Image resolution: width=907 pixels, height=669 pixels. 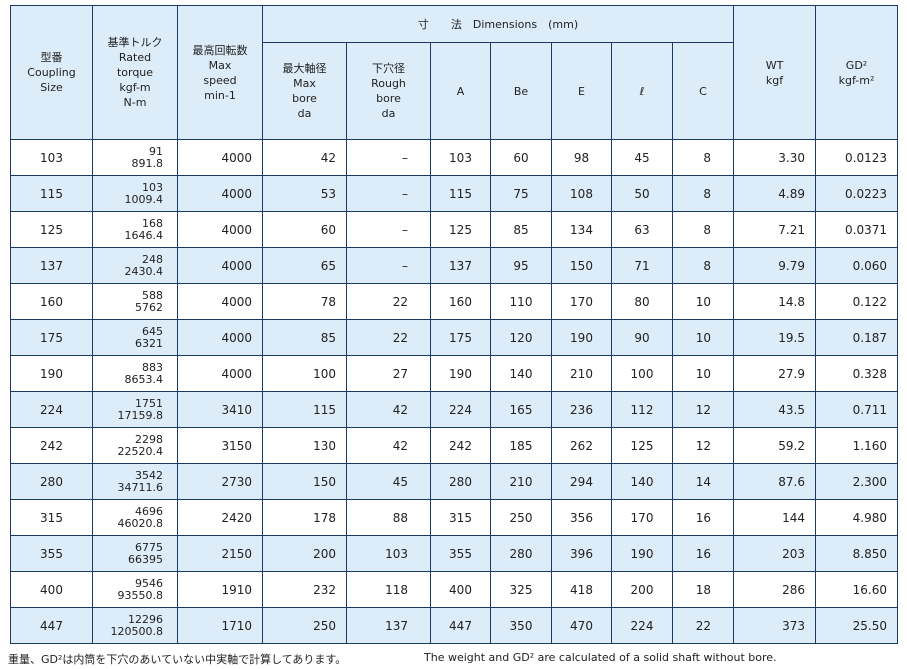 I want to click on table-cell: 118, so click(x=388, y=589).